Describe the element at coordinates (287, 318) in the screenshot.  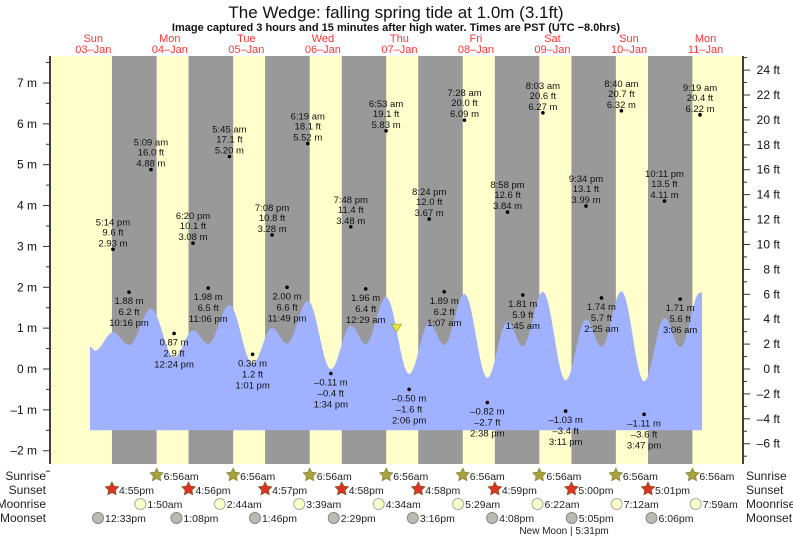
I see `tide-time: 11:49 pm` at that location.